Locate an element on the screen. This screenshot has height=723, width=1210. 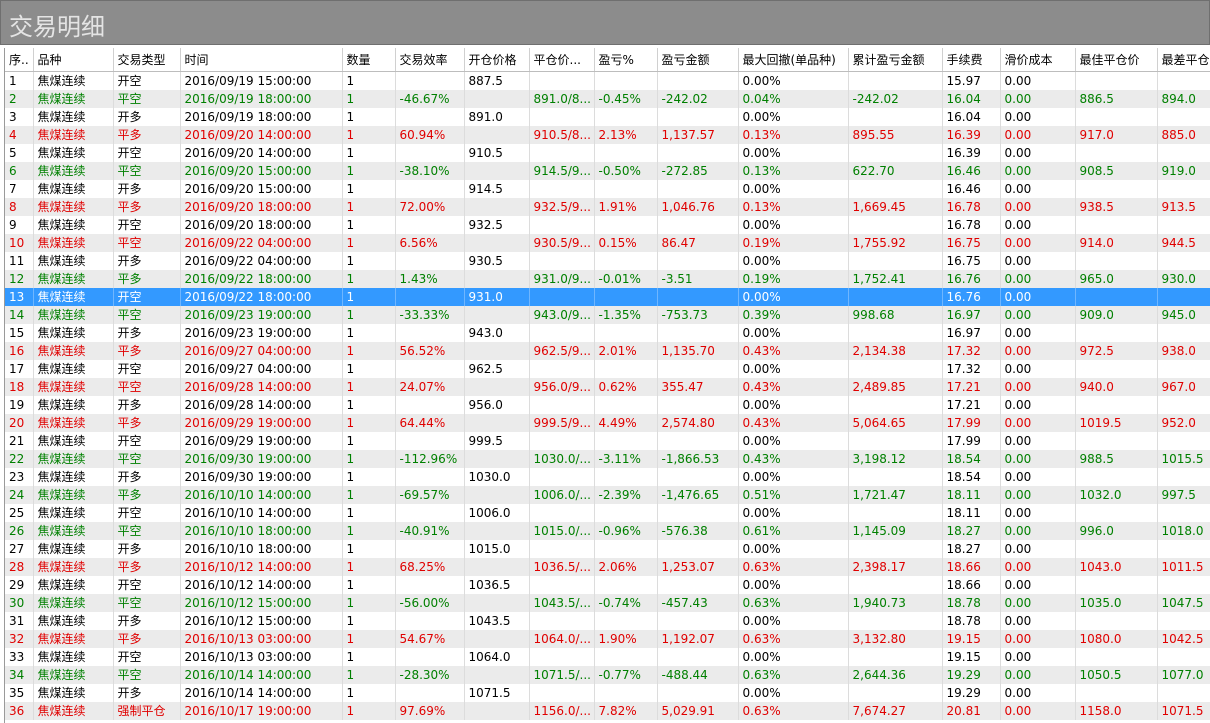
column-header: 数量 is located at coordinates (369, 60).